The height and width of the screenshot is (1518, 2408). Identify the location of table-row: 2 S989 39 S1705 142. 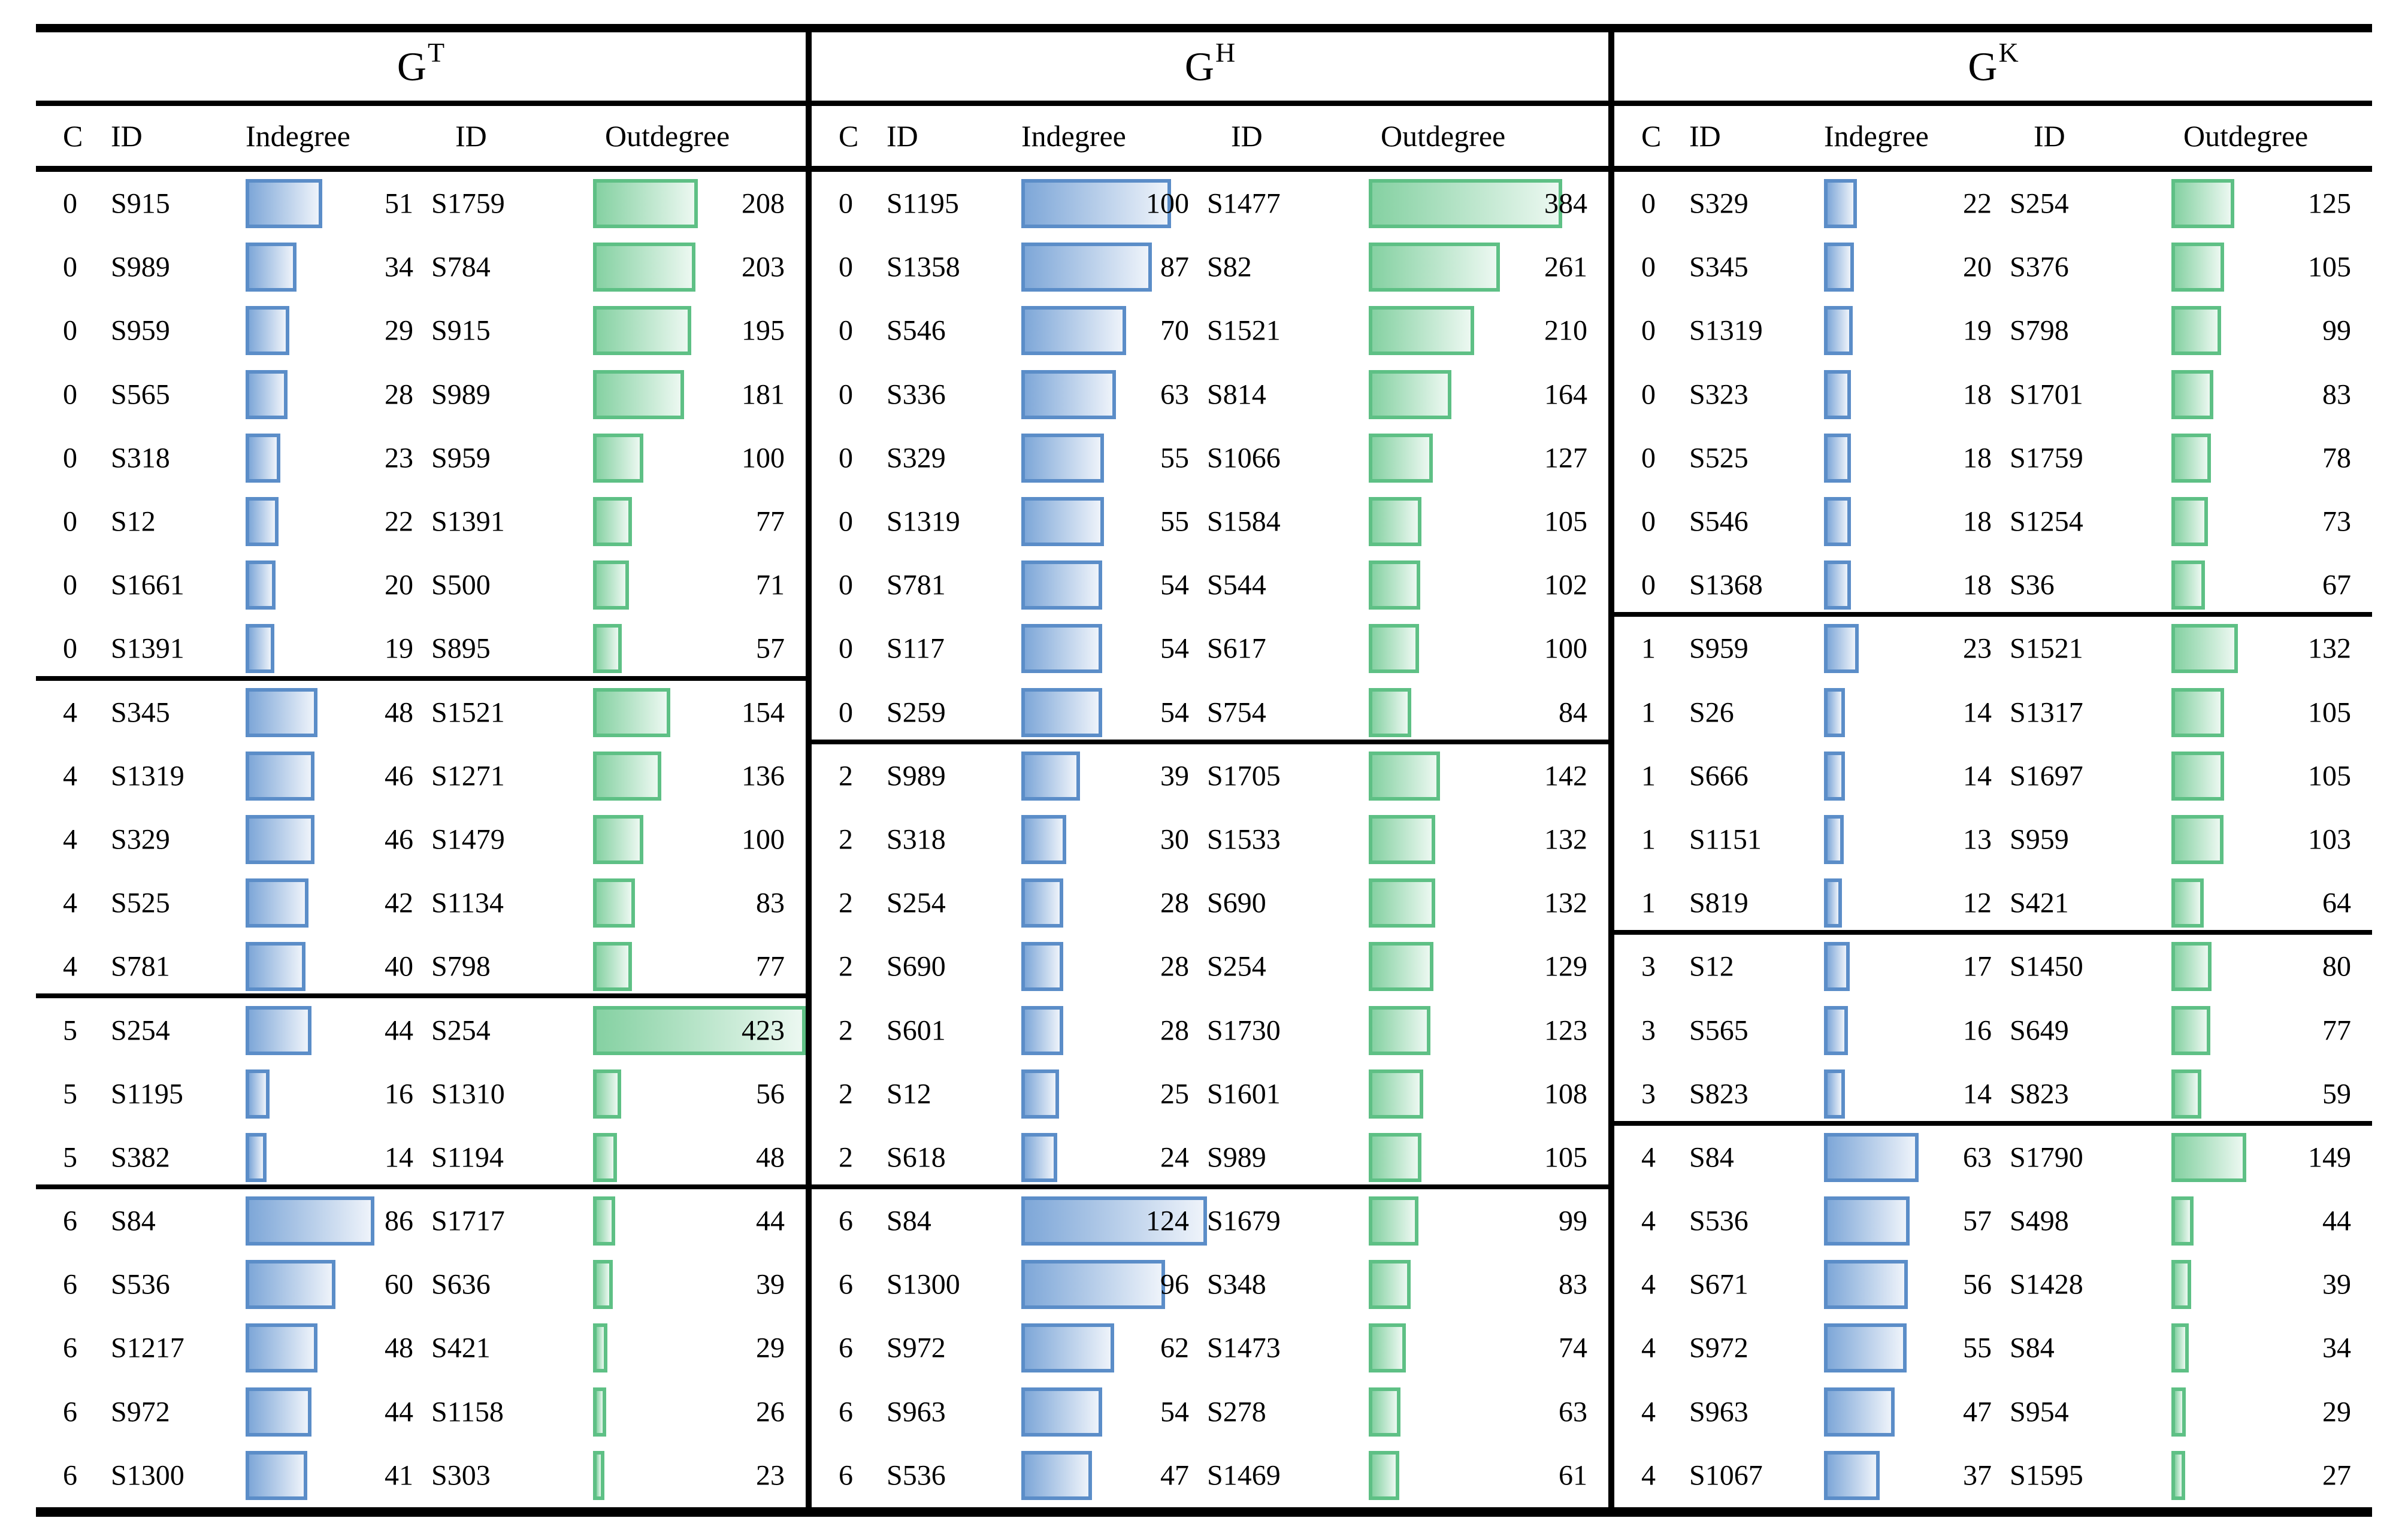
(1210, 776).